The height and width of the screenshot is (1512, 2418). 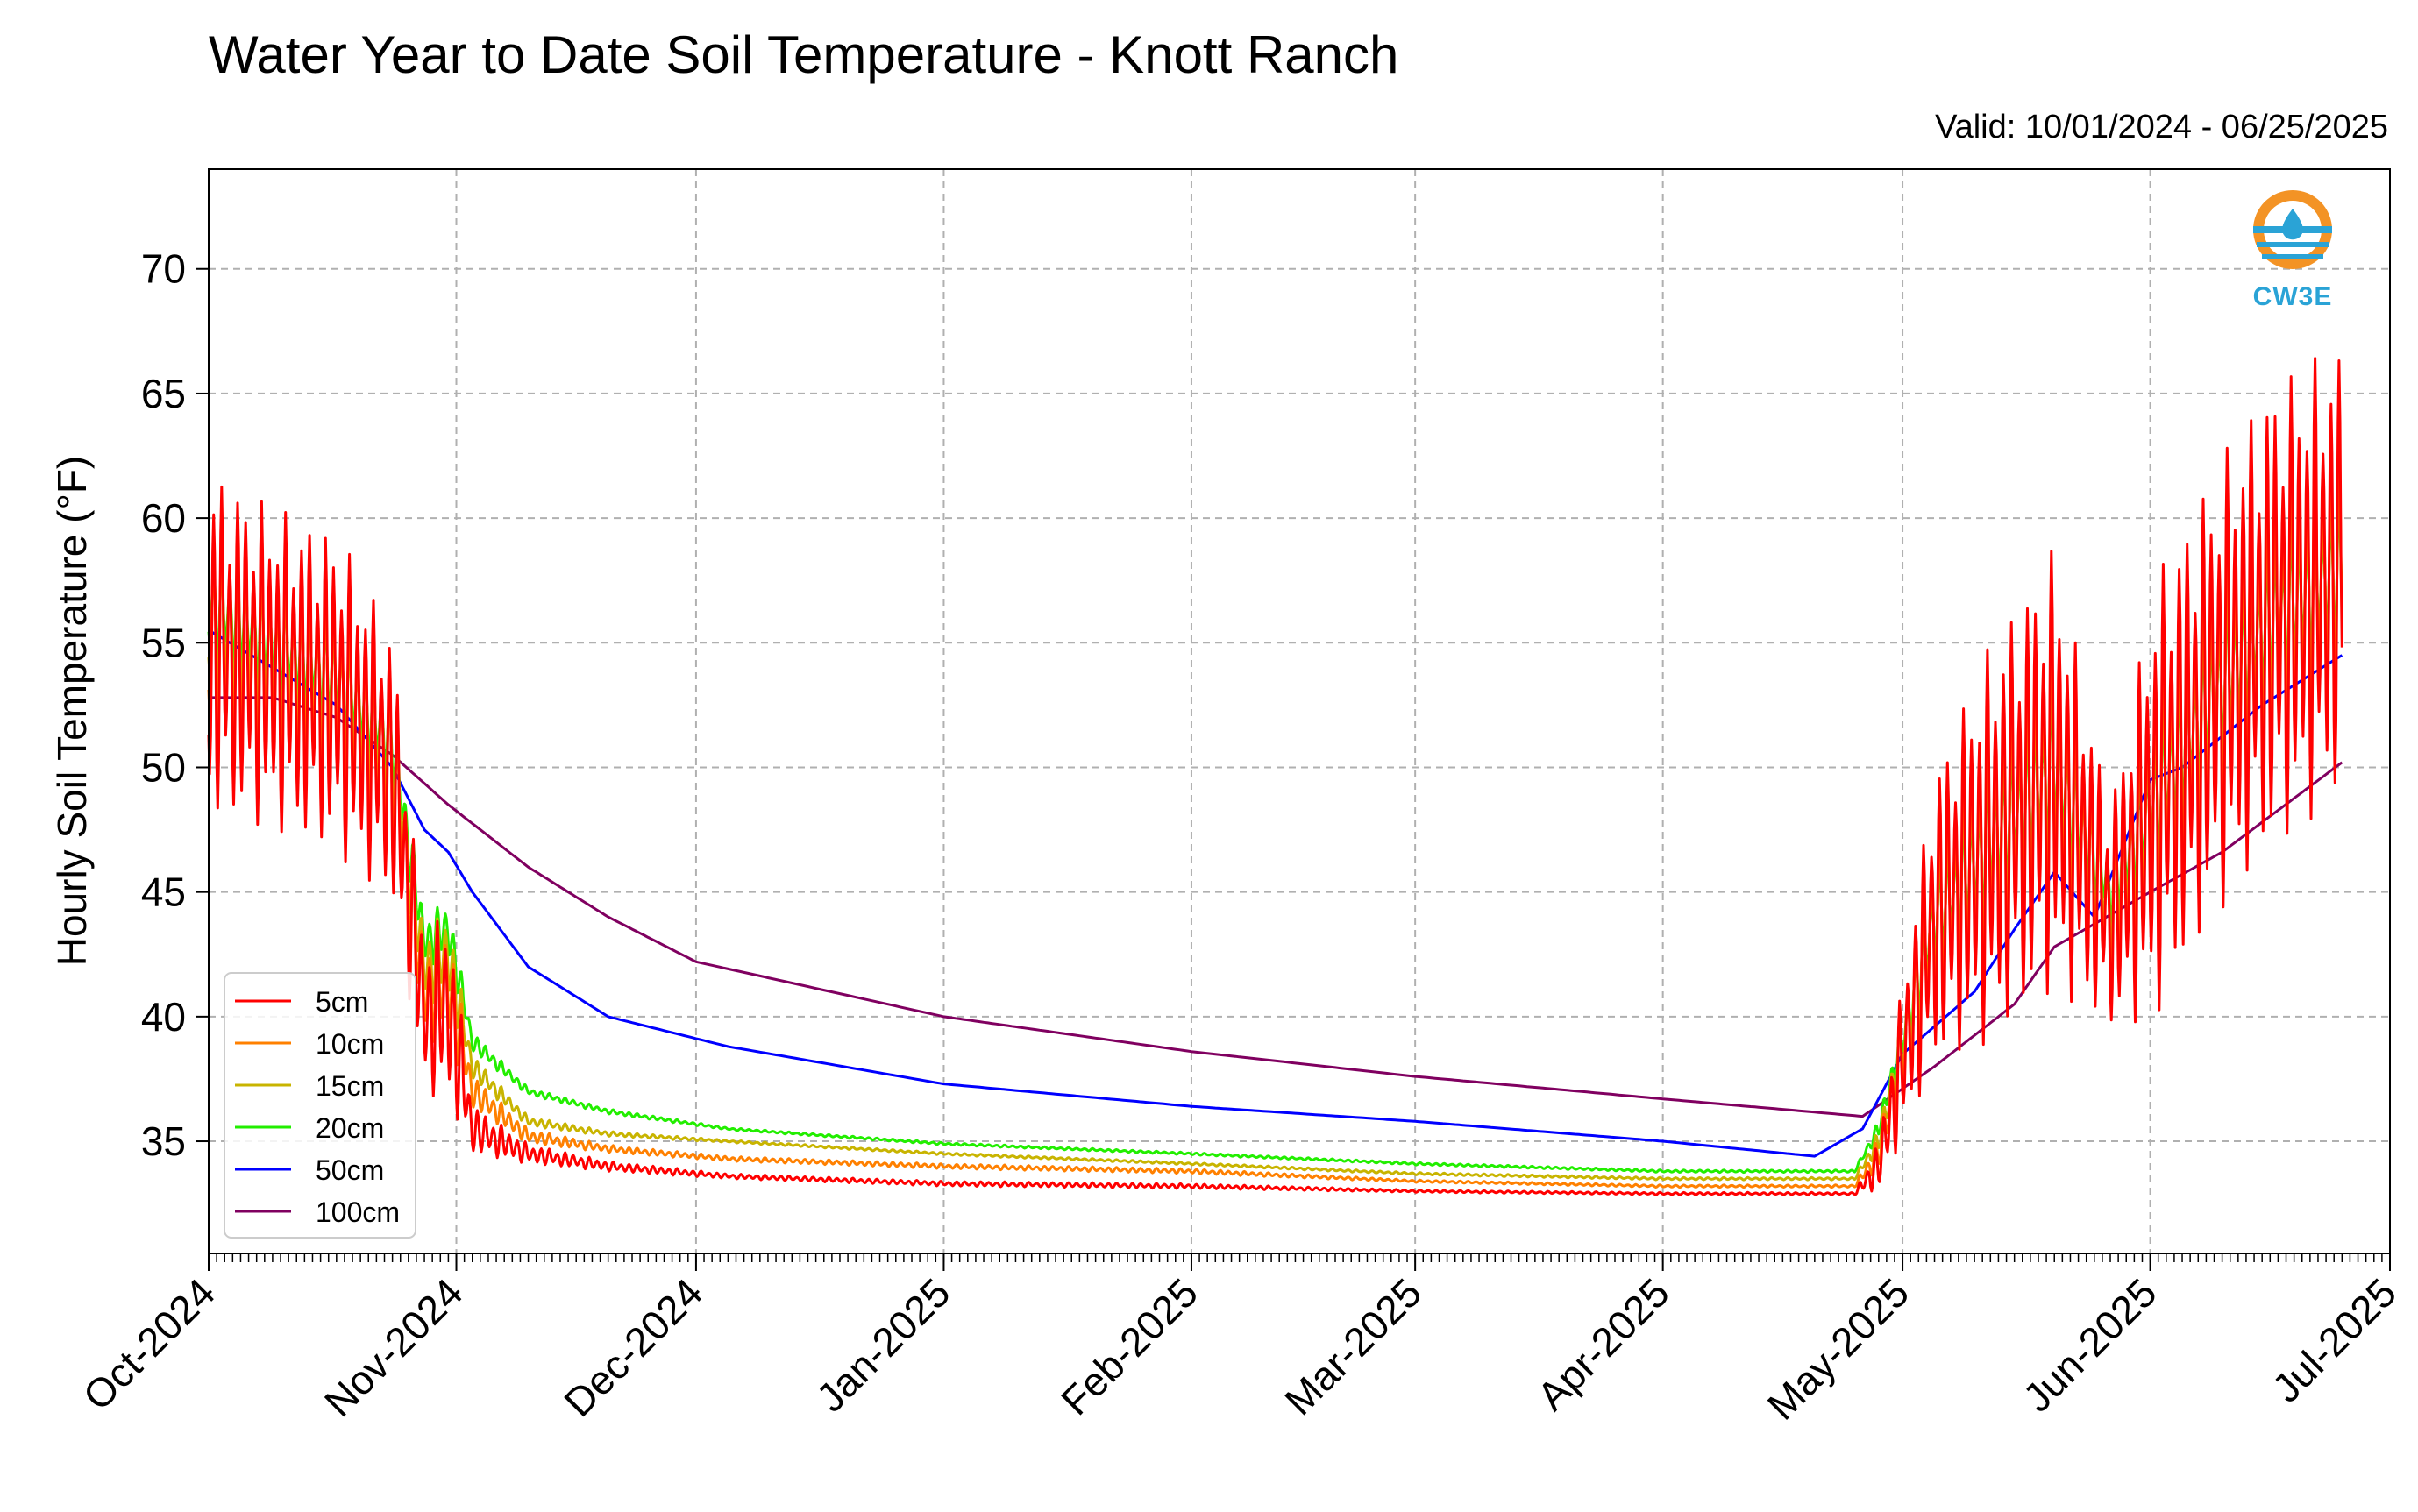 What do you see at coordinates (350, 1044) in the screenshot?
I see `legend-label-10cm: 10cm` at bounding box center [350, 1044].